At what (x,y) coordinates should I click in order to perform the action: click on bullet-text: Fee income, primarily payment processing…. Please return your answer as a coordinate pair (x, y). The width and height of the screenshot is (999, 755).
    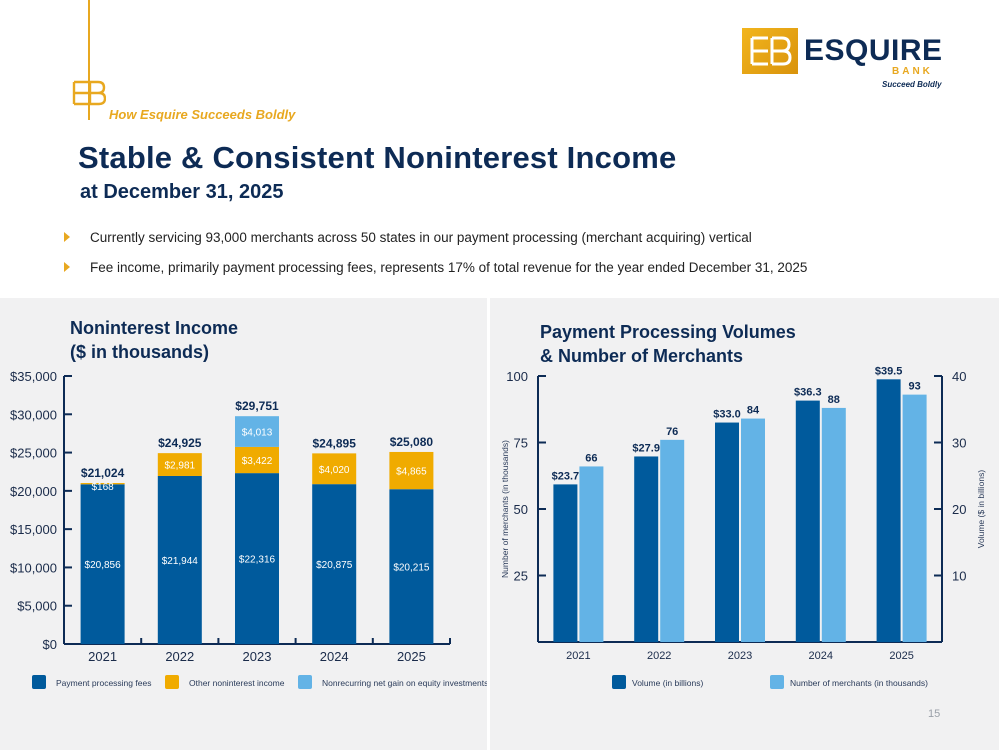
    Looking at the image, I should click on (449, 267).